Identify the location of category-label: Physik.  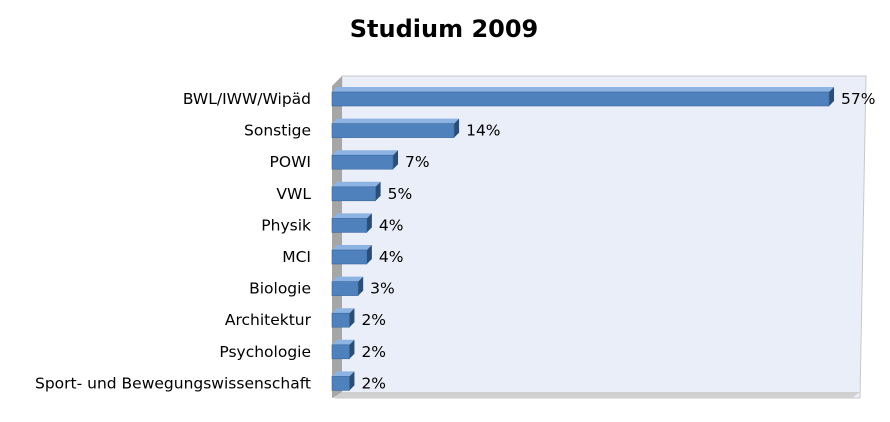
(286, 225).